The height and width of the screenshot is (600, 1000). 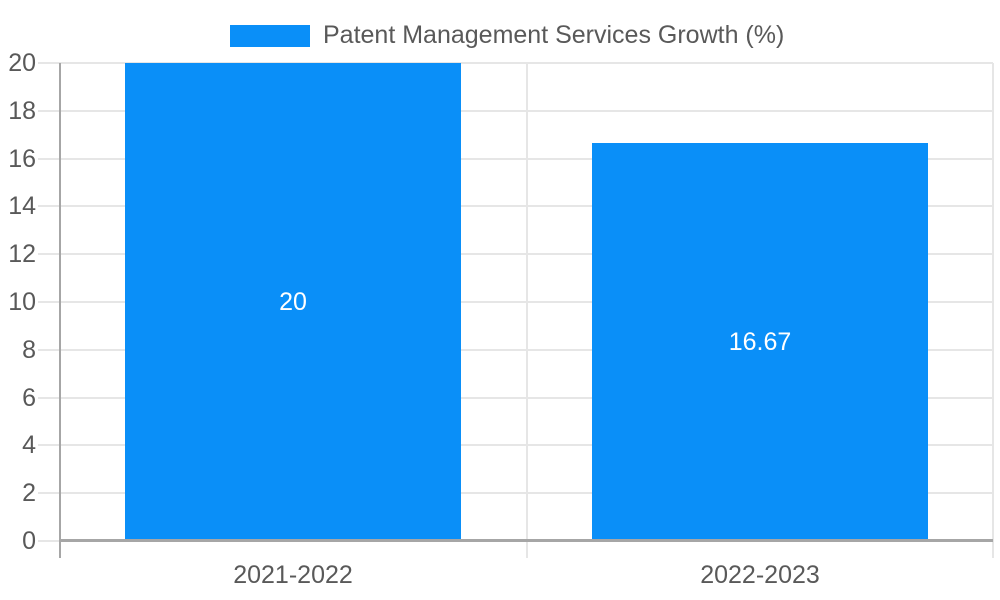 I want to click on legend: Patent Management Services Growth (%), so click(x=507, y=35).